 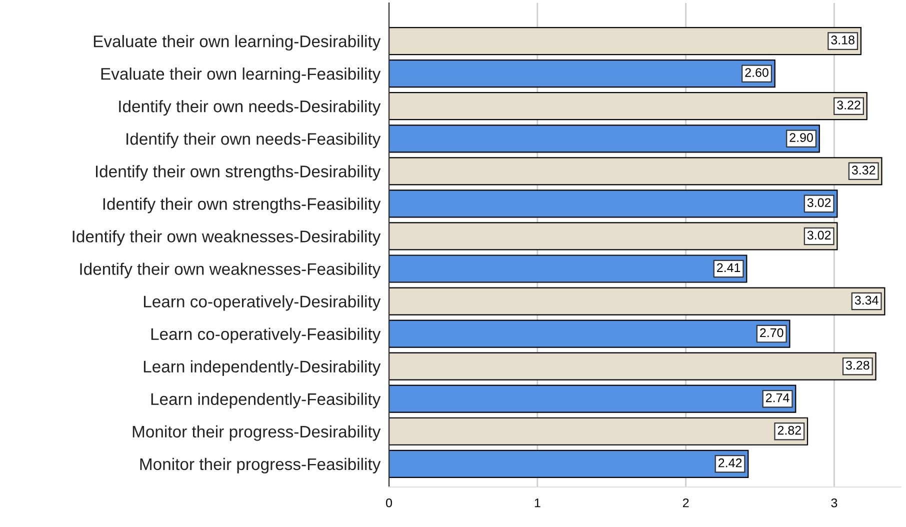 What do you see at coordinates (253, 140) in the screenshot?
I see `y-tick-label: Identify their own needs-Feasibility` at bounding box center [253, 140].